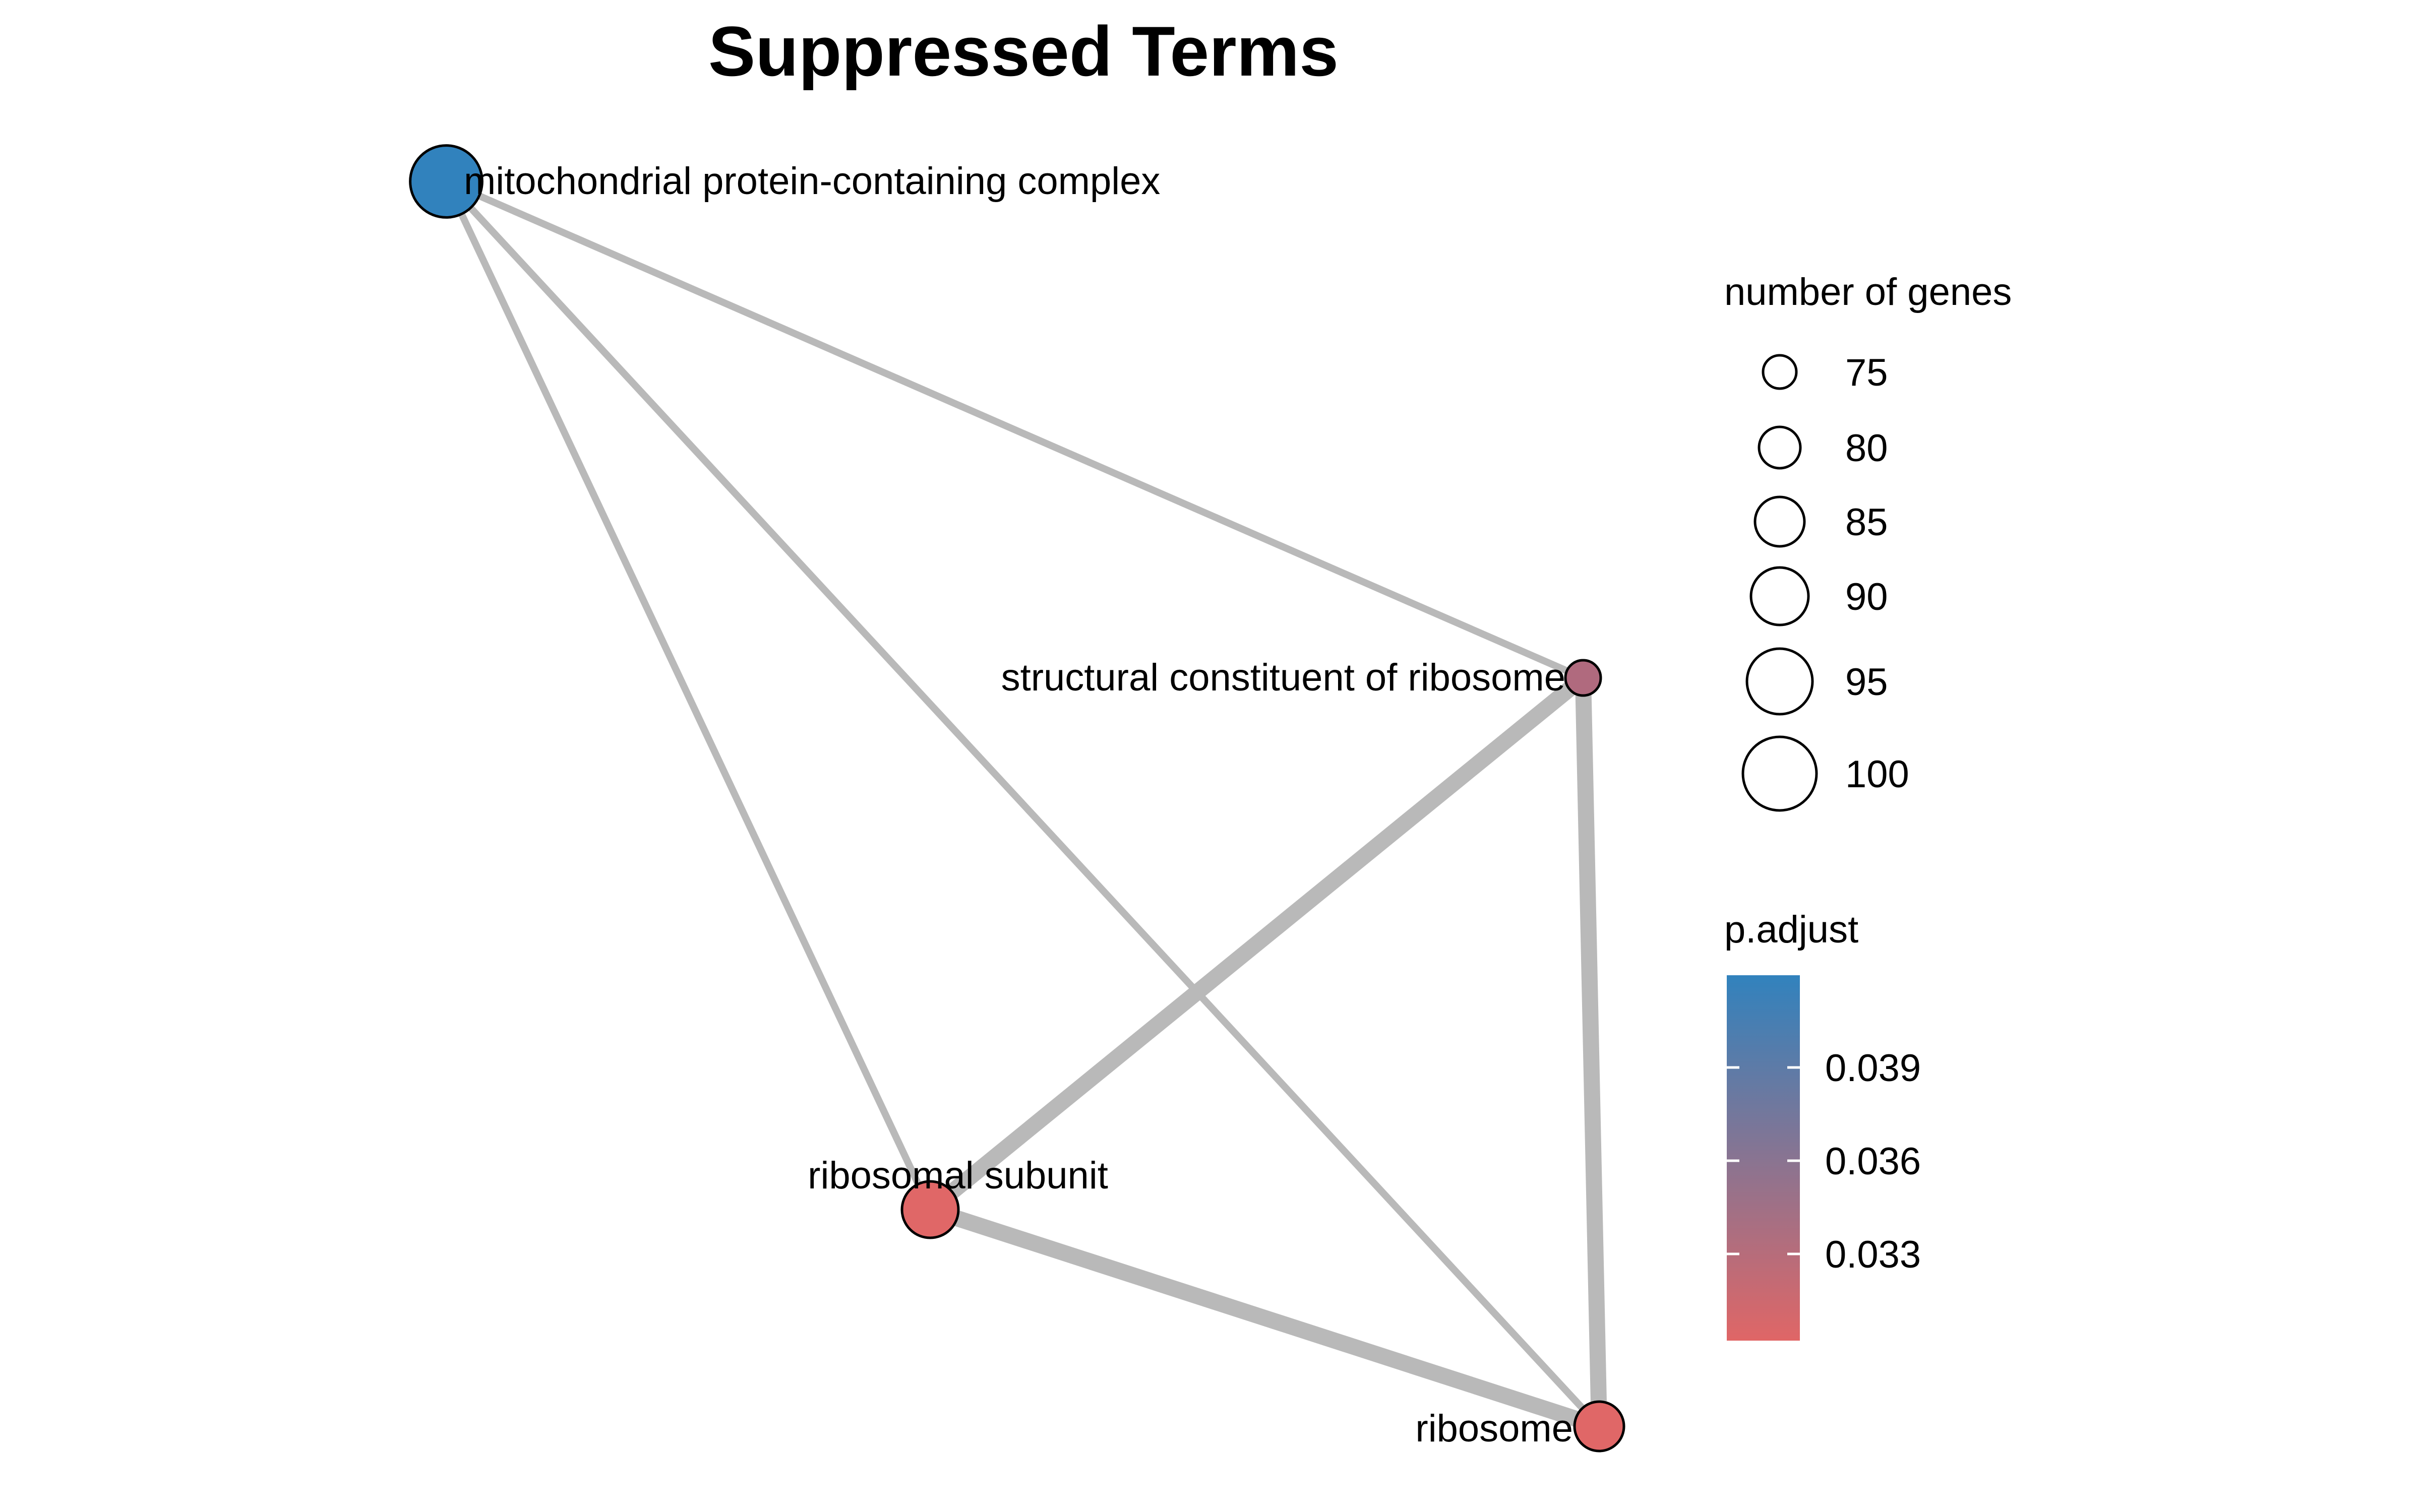  What do you see at coordinates (1265, 1318) in the screenshot?
I see `edge-subunit-ribosome` at bounding box center [1265, 1318].